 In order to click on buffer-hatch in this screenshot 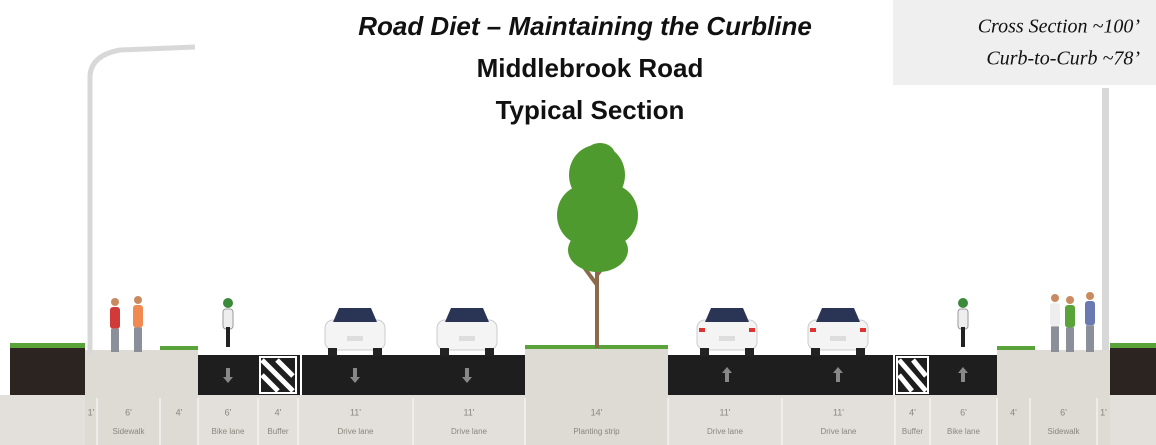, I will do `click(594, 375)`.